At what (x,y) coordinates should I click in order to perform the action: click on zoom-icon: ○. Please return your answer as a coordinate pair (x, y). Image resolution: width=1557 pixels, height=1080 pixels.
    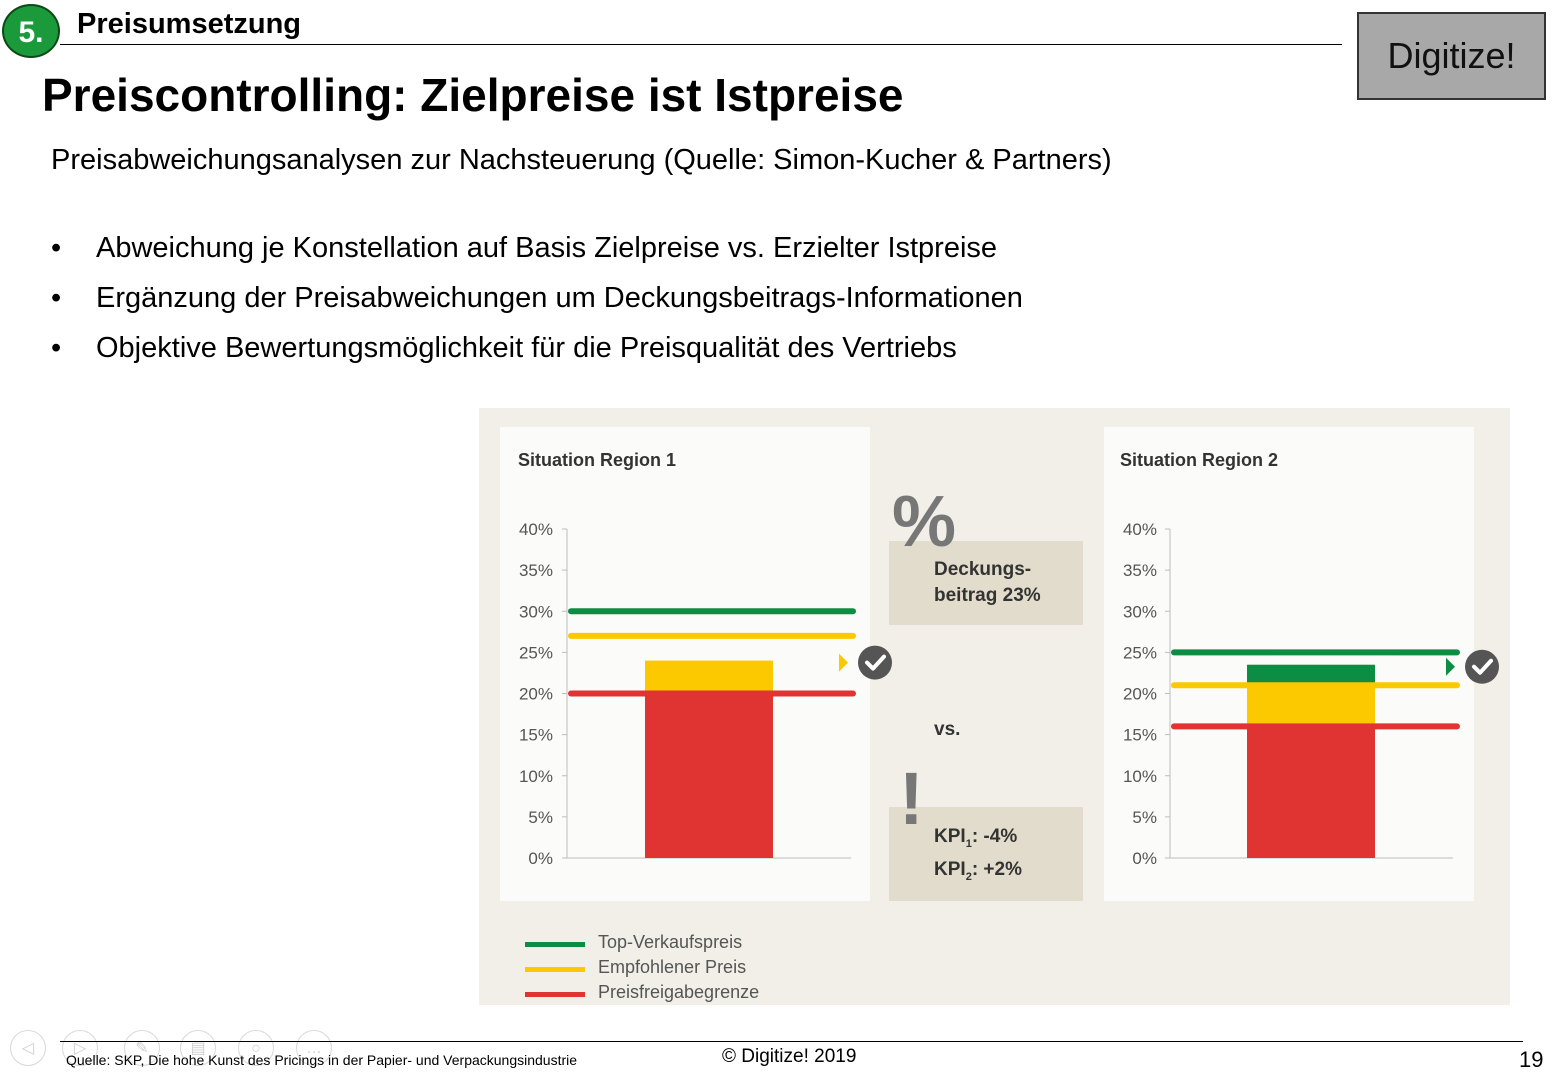
    Looking at the image, I should click on (256, 1048).